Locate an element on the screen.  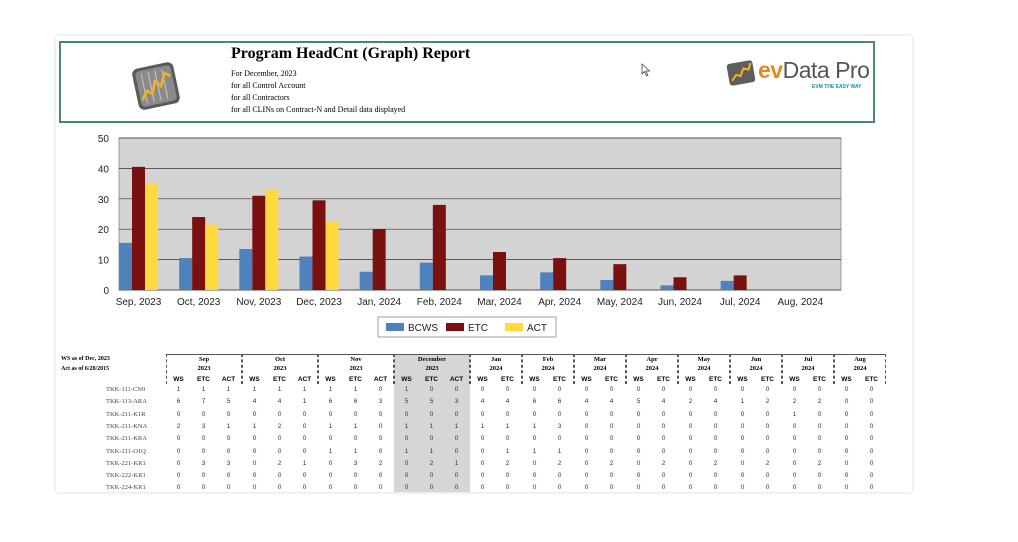
y-tick-label: 0 is located at coordinates (106, 291).